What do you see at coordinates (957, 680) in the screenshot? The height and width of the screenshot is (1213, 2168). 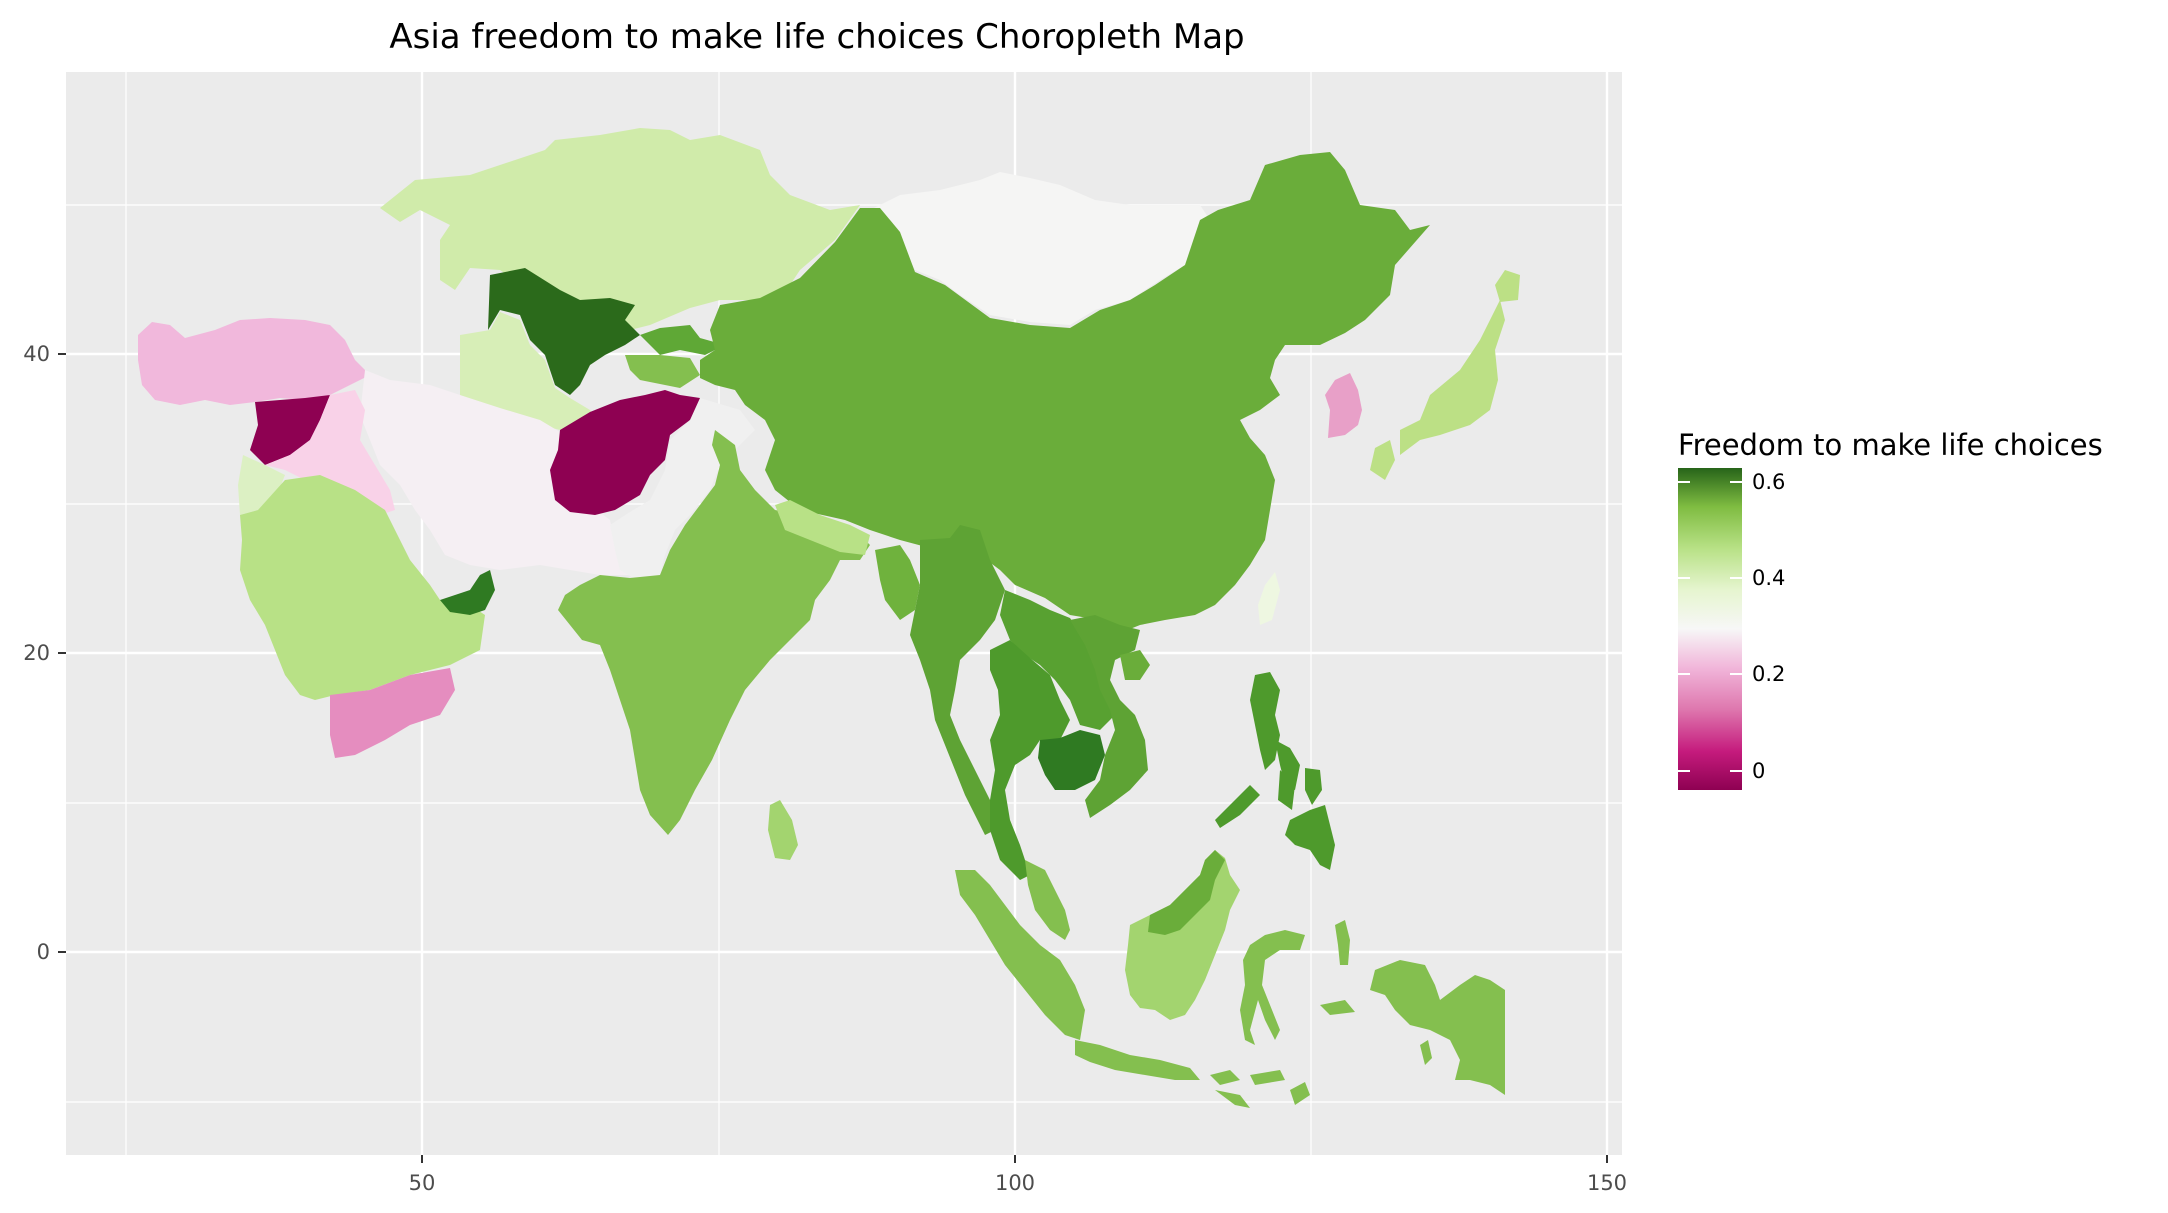 I see `region-myanmar` at bounding box center [957, 680].